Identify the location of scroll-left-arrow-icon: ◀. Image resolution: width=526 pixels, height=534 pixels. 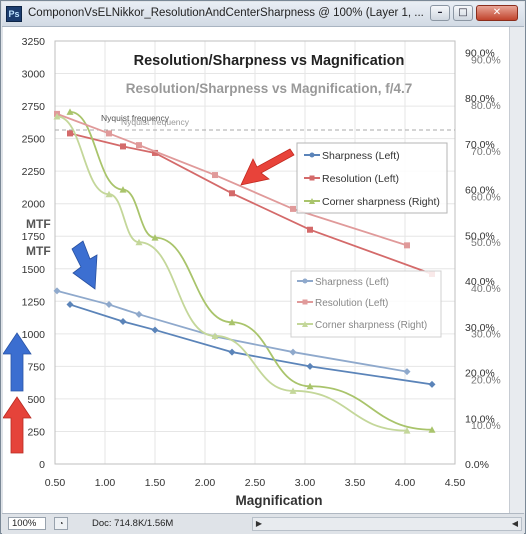
(515, 523).